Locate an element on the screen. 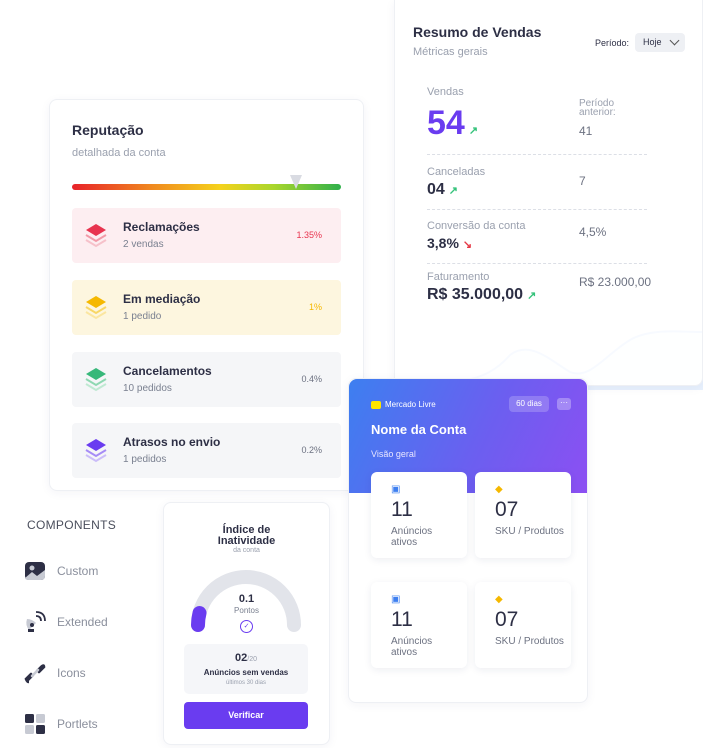 The height and width of the screenshot is (748, 703). prev-value: R$ 23.000,00 is located at coordinates (615, 282).